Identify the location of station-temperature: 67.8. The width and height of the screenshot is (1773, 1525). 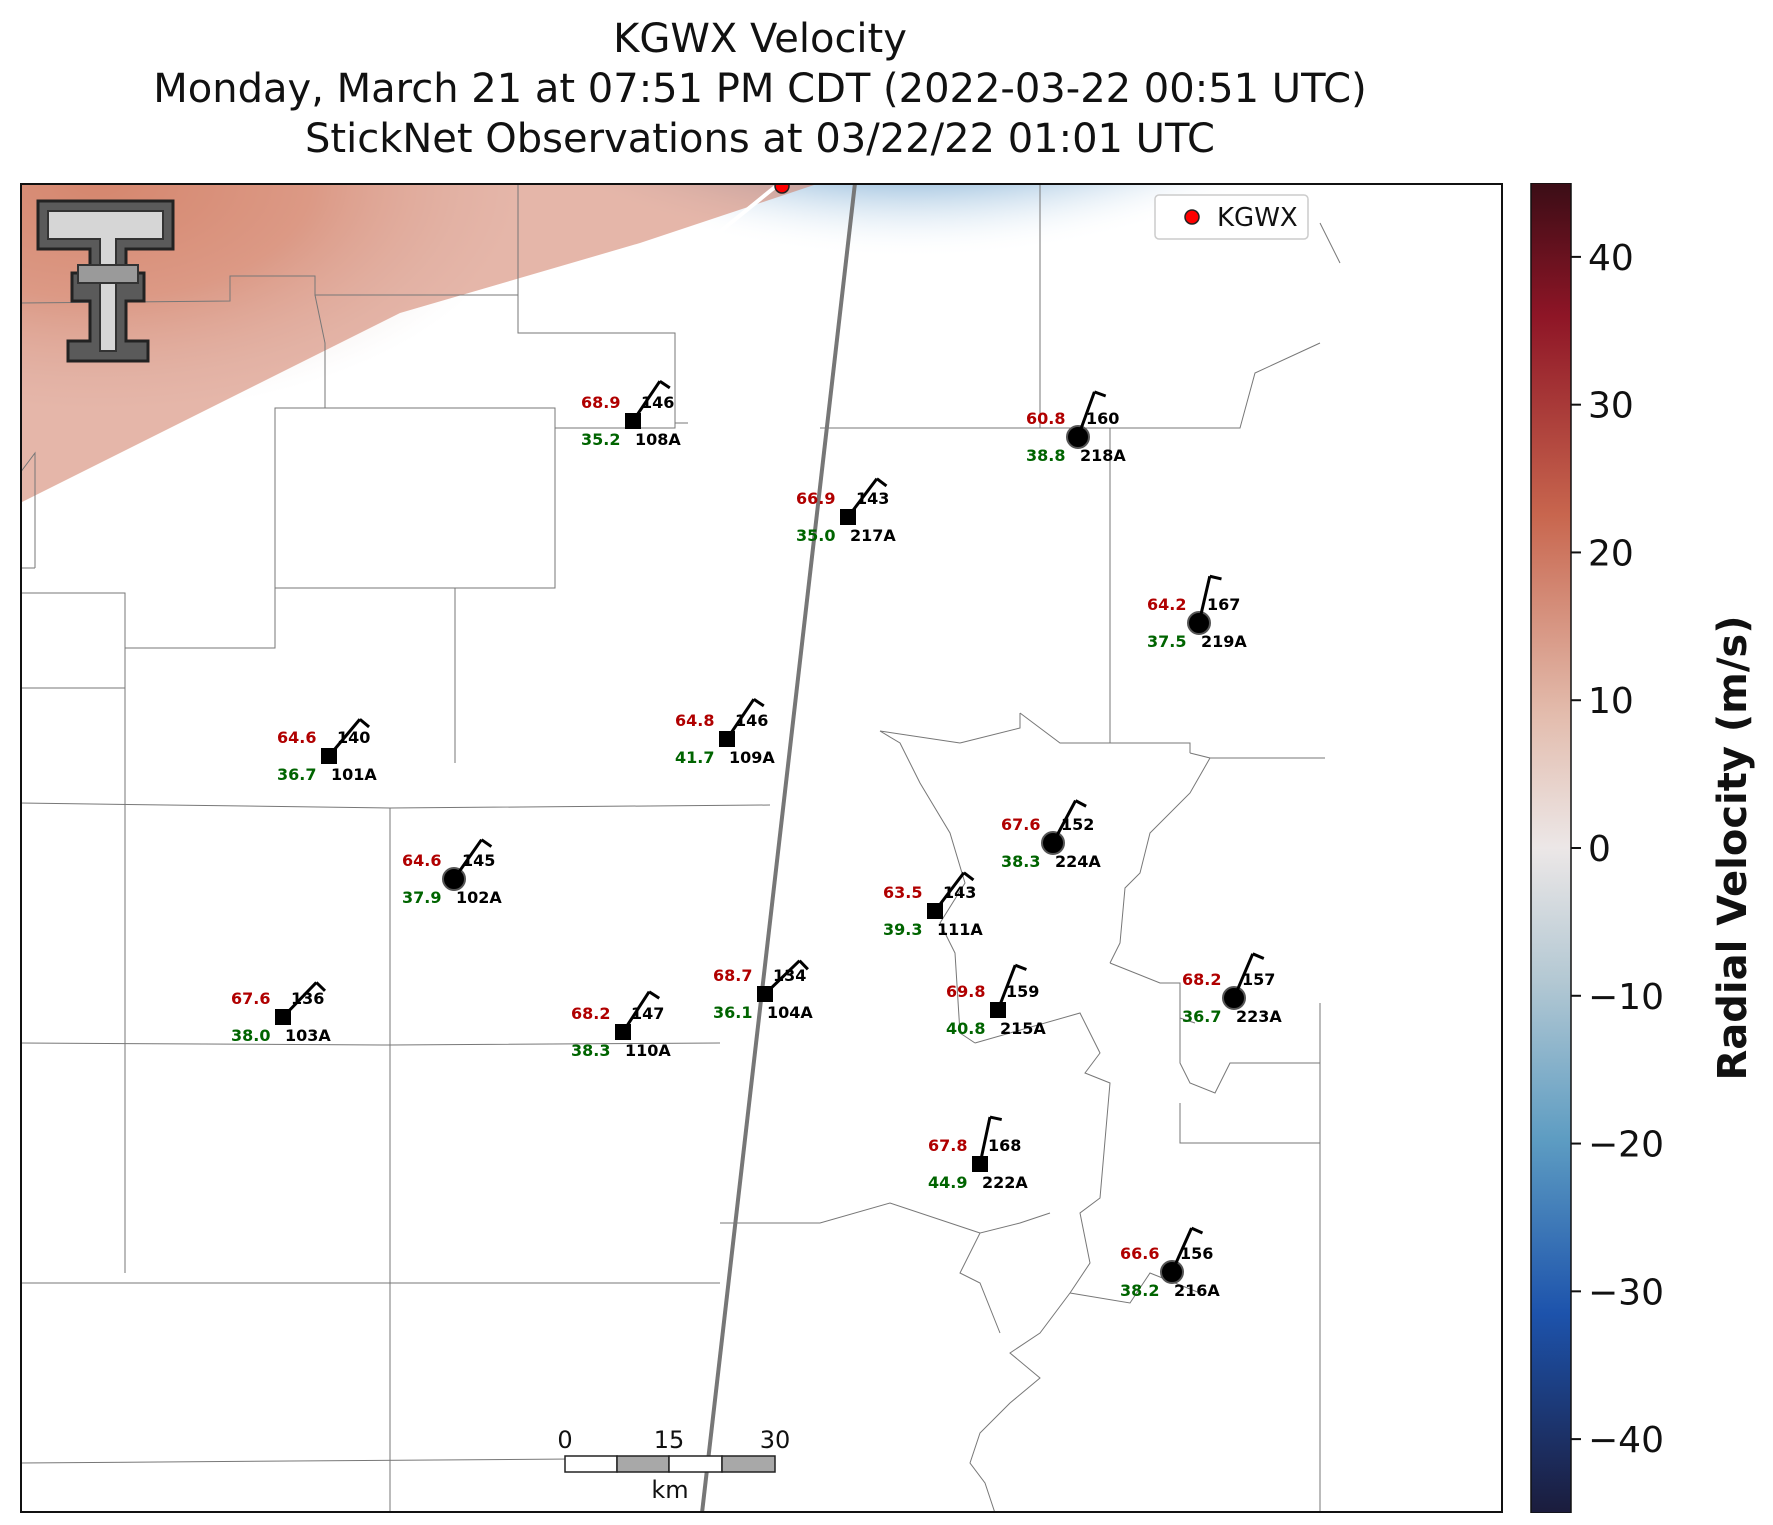
(947, 1145).